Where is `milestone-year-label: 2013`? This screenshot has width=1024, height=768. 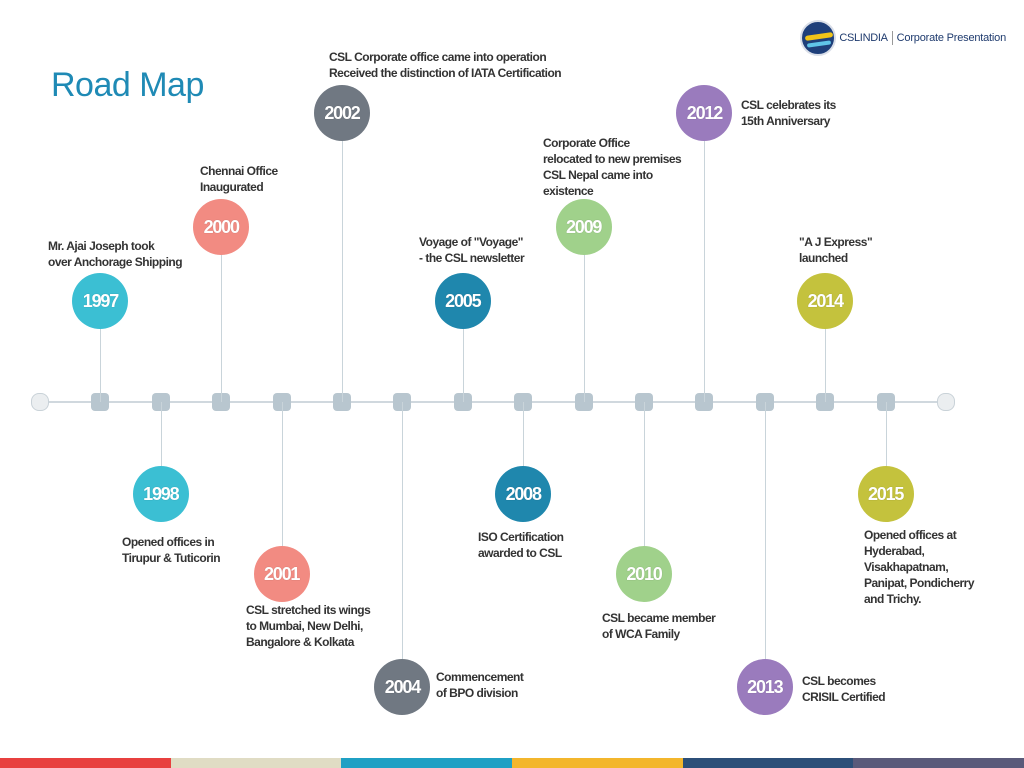
milestone-year-label: 2013 is located at coordinates (765, 686).